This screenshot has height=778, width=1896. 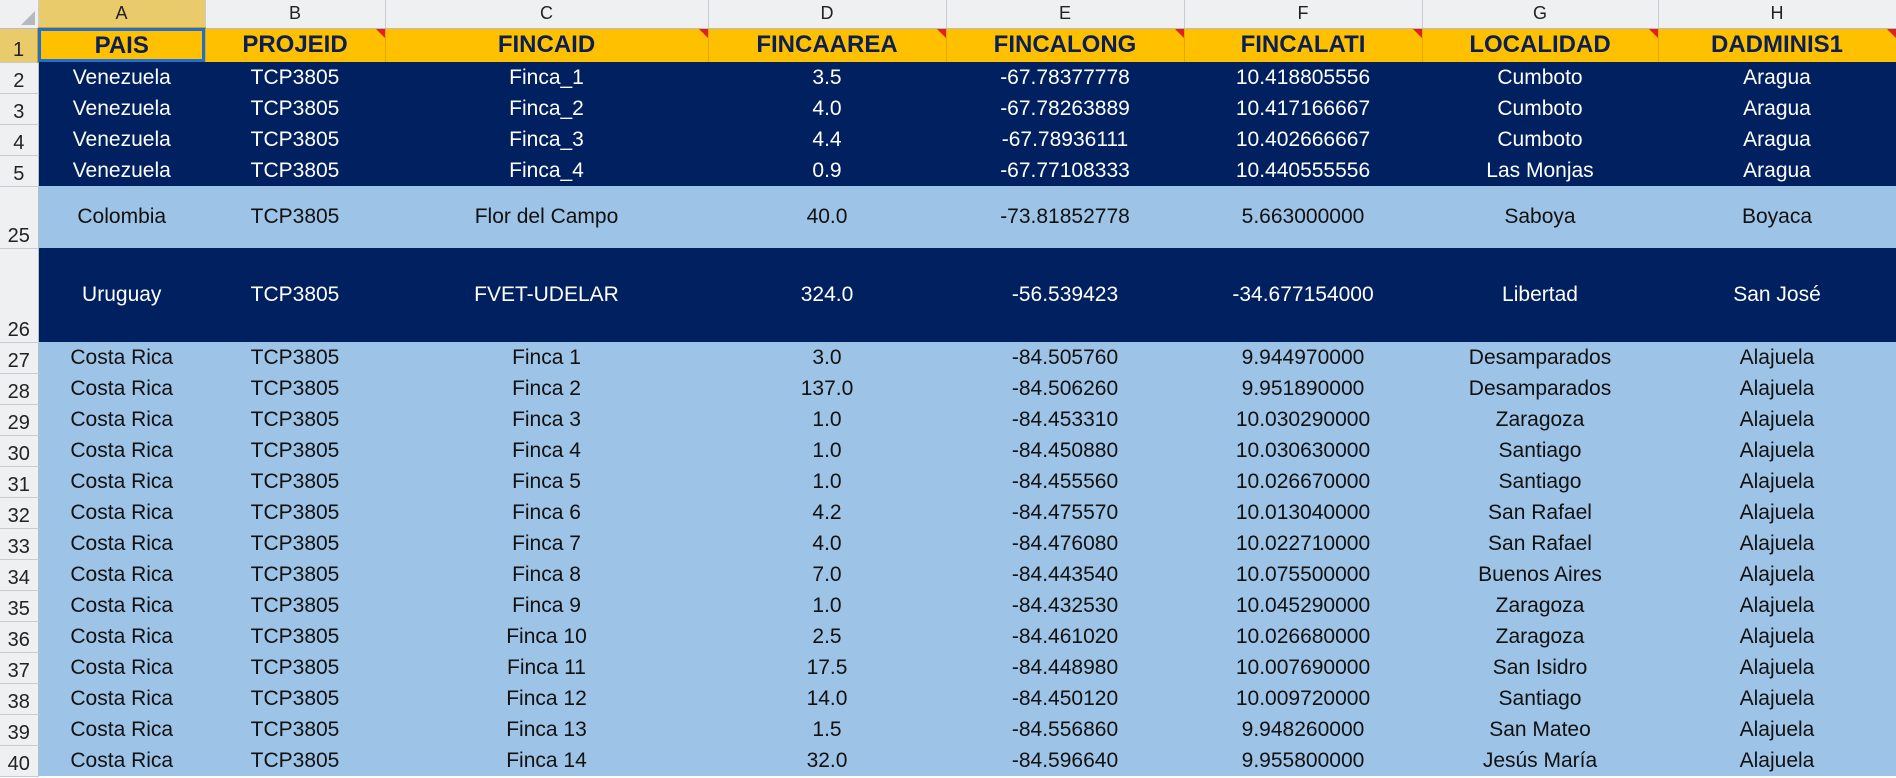 What do you see at coordinates (827, 357) in the screenshot?
I see `cell-fincaarea: 3.0` at bounding box center [827, 357].